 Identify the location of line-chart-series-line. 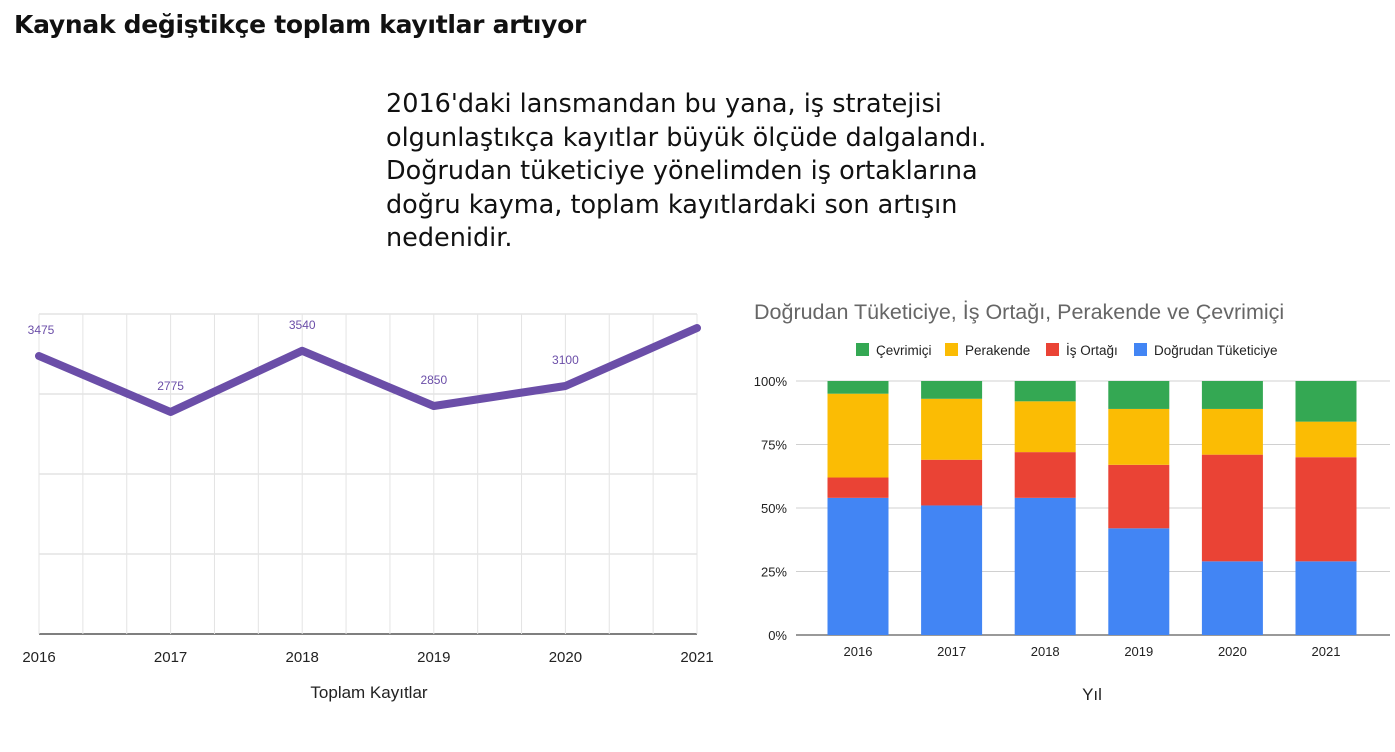
(368, 370).